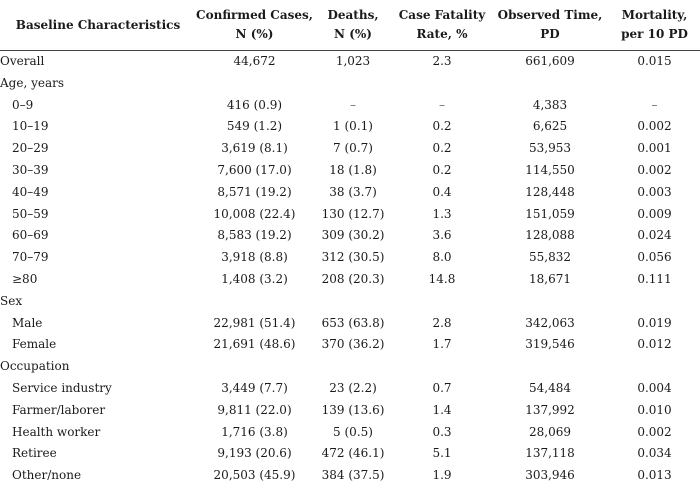  Describe the element at coordinates (254, 104) in the screenshot. I see `table-cell: 416 (0.9)` at that location.